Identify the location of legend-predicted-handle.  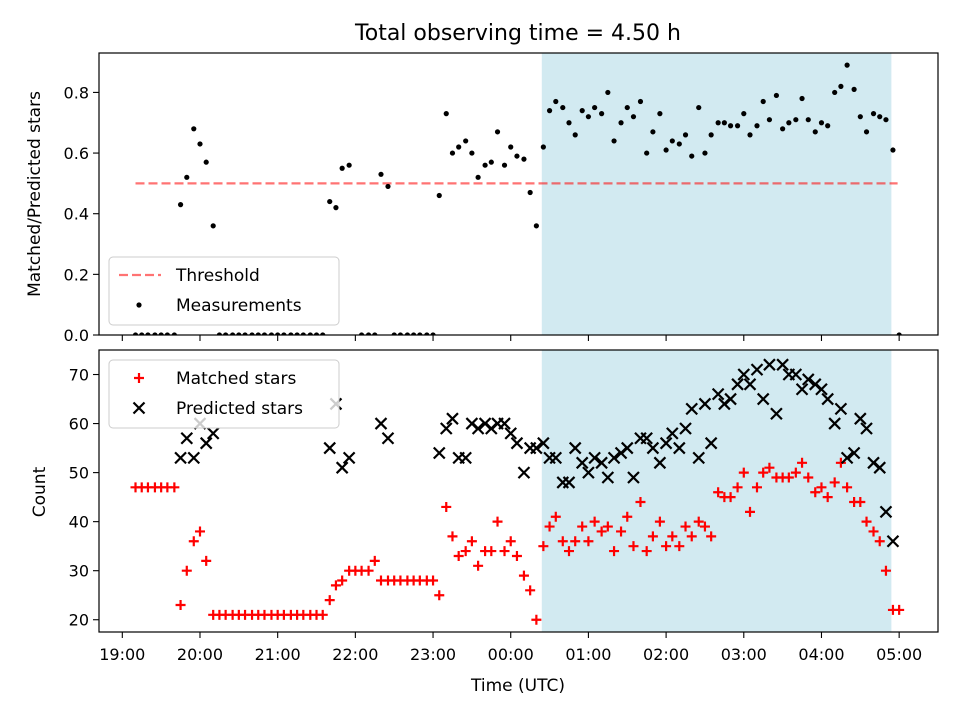
(139, 408).